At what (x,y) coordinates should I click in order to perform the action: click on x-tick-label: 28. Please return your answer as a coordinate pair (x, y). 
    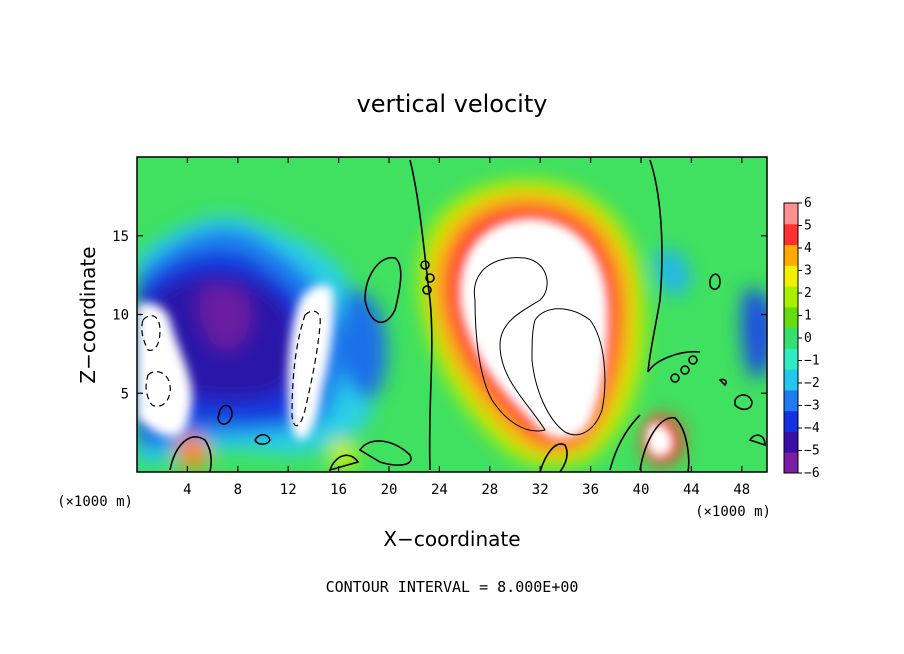
    Looking at the image, I should click on (489, 490).